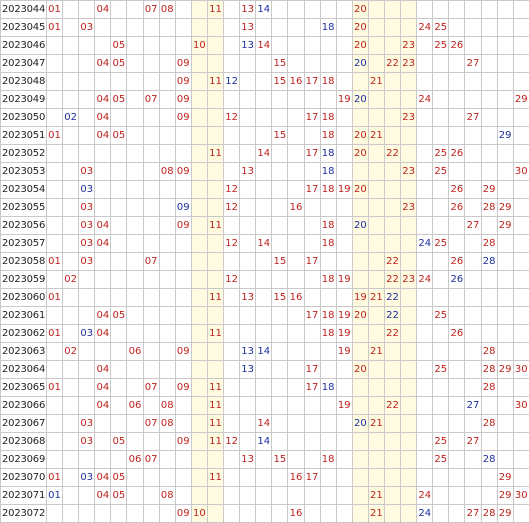 This screenshot has height=523, width=529. Describe the element at coordinates (328, 82) in the screenshot. I see `number-cell: 18` at that location.